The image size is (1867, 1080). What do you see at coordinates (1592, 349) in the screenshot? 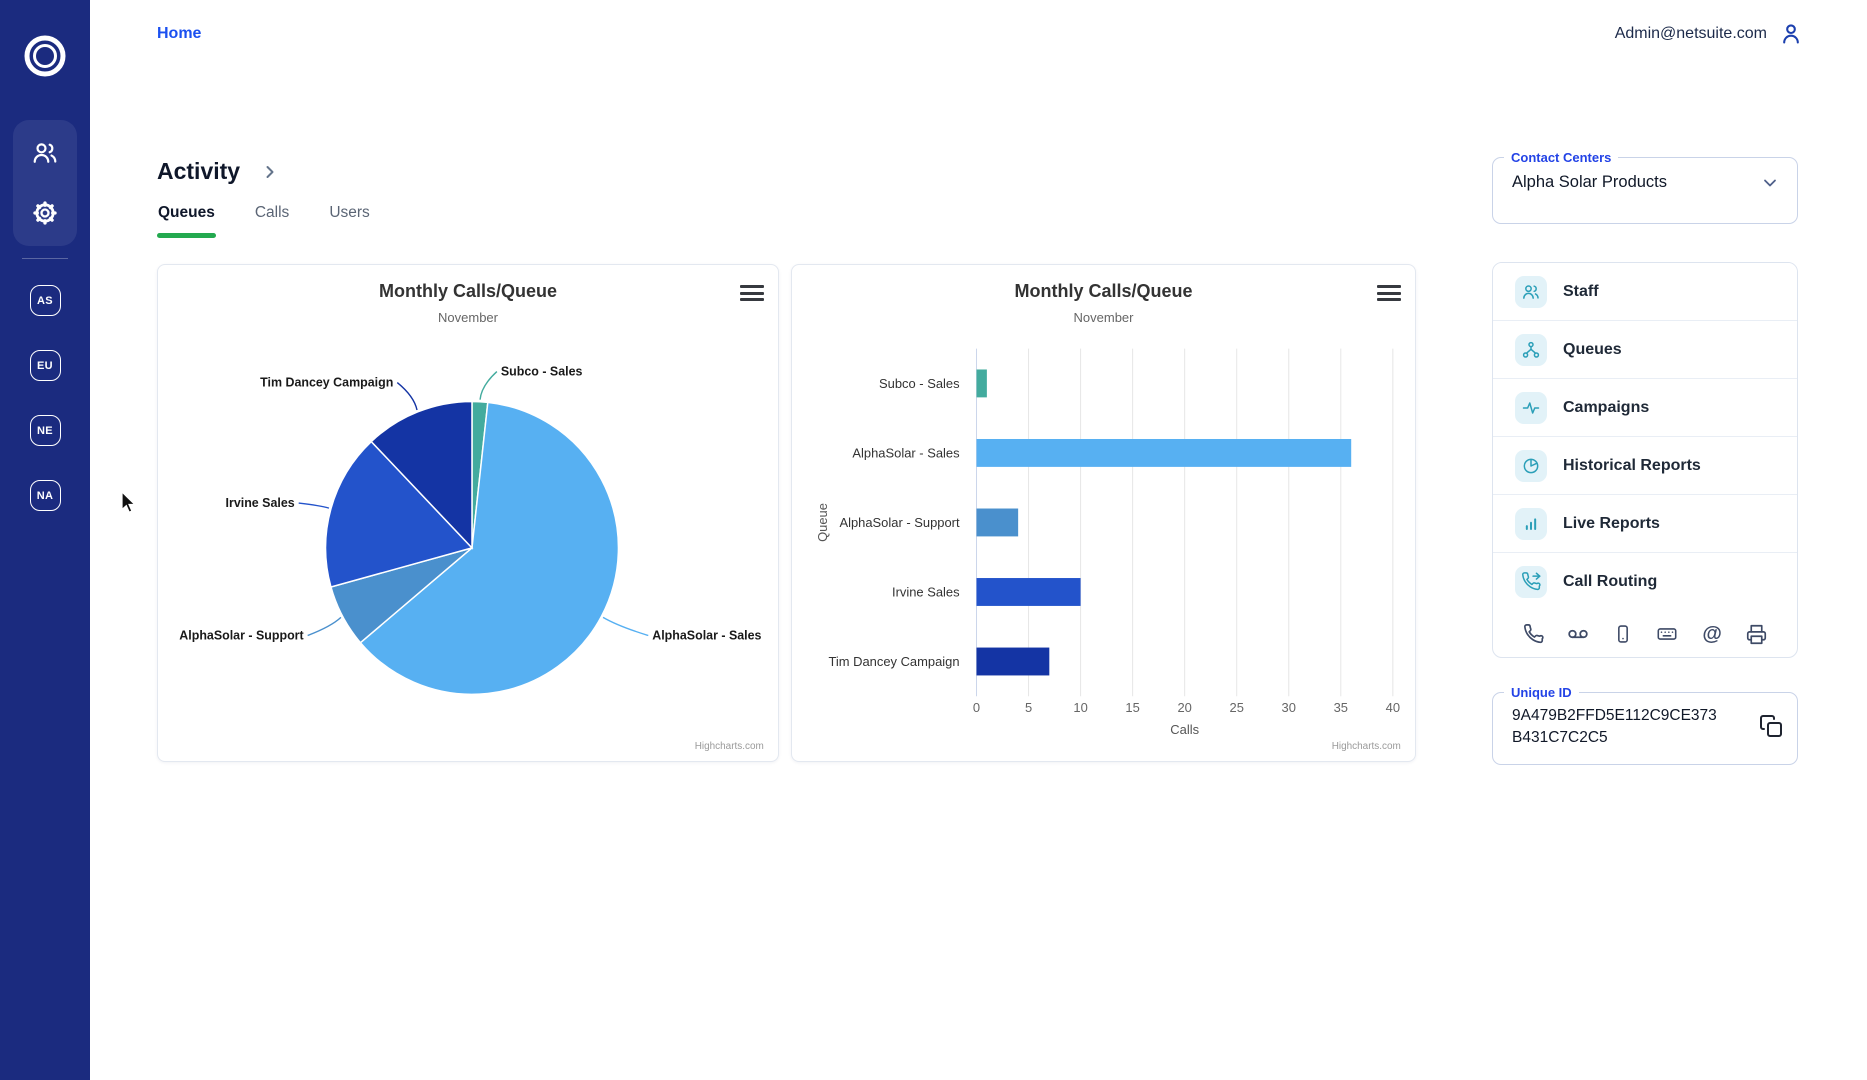
I see `menu-item-label: Queues` at bounding box center [1592, 349].